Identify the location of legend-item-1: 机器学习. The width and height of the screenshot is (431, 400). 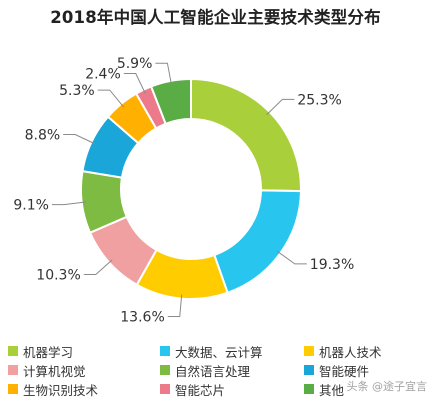
(84, 351).